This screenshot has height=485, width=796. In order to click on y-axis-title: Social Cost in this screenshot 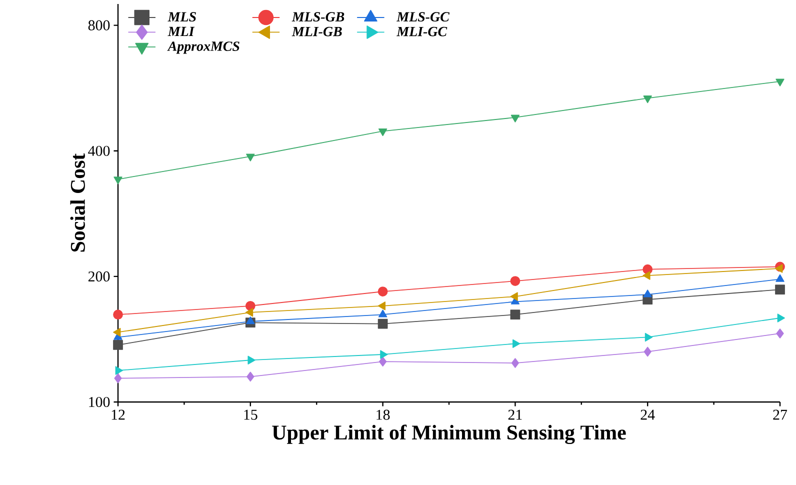, I will do `click(77, 202)`.